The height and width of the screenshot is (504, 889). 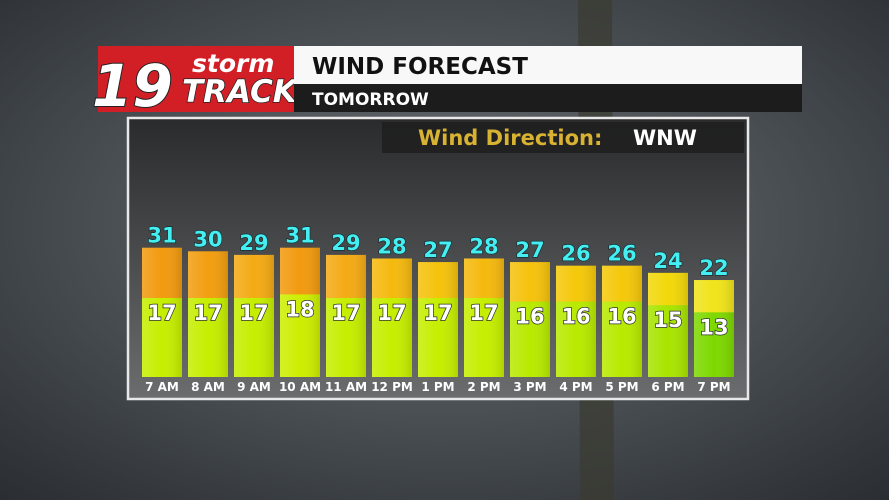 What do you see at coordinates (713, 387) in the screenshot?
I see `x-tick-label: 7 PM` at bounding box center [713, 387].